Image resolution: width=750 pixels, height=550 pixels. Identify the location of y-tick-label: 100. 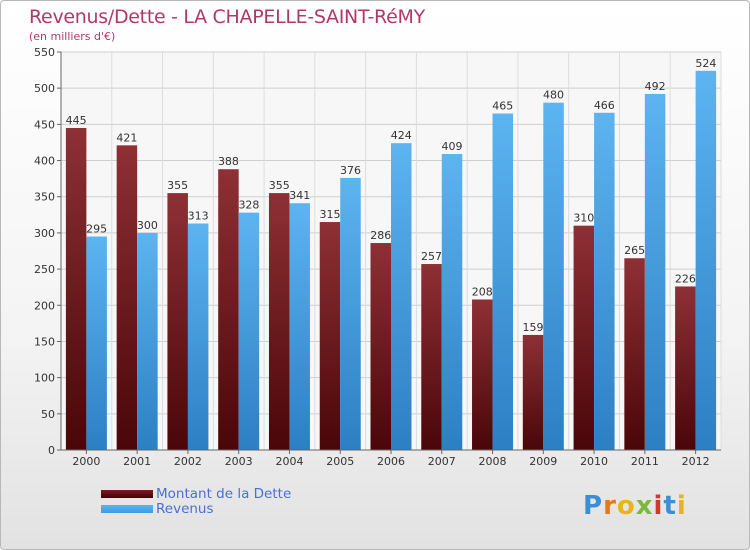
(44, 378).